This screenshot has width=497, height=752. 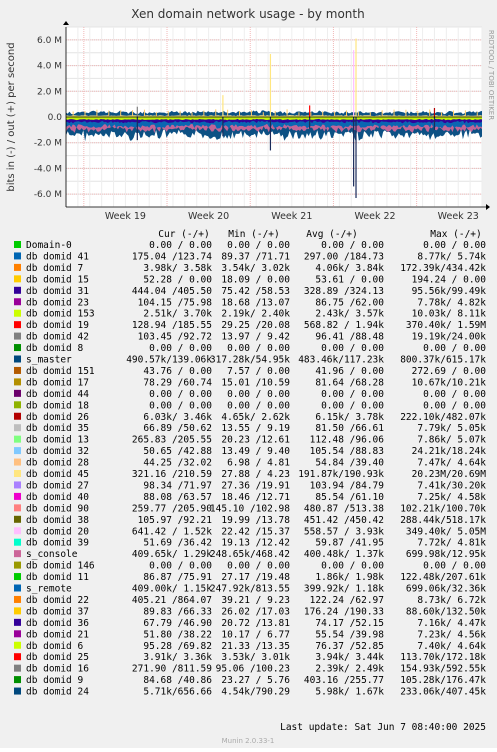 What do you see at coordinates (255, 611) in the screenshot?
I see `legend-value-min: 26.02 /17.03` at bounding box center [255, 611].